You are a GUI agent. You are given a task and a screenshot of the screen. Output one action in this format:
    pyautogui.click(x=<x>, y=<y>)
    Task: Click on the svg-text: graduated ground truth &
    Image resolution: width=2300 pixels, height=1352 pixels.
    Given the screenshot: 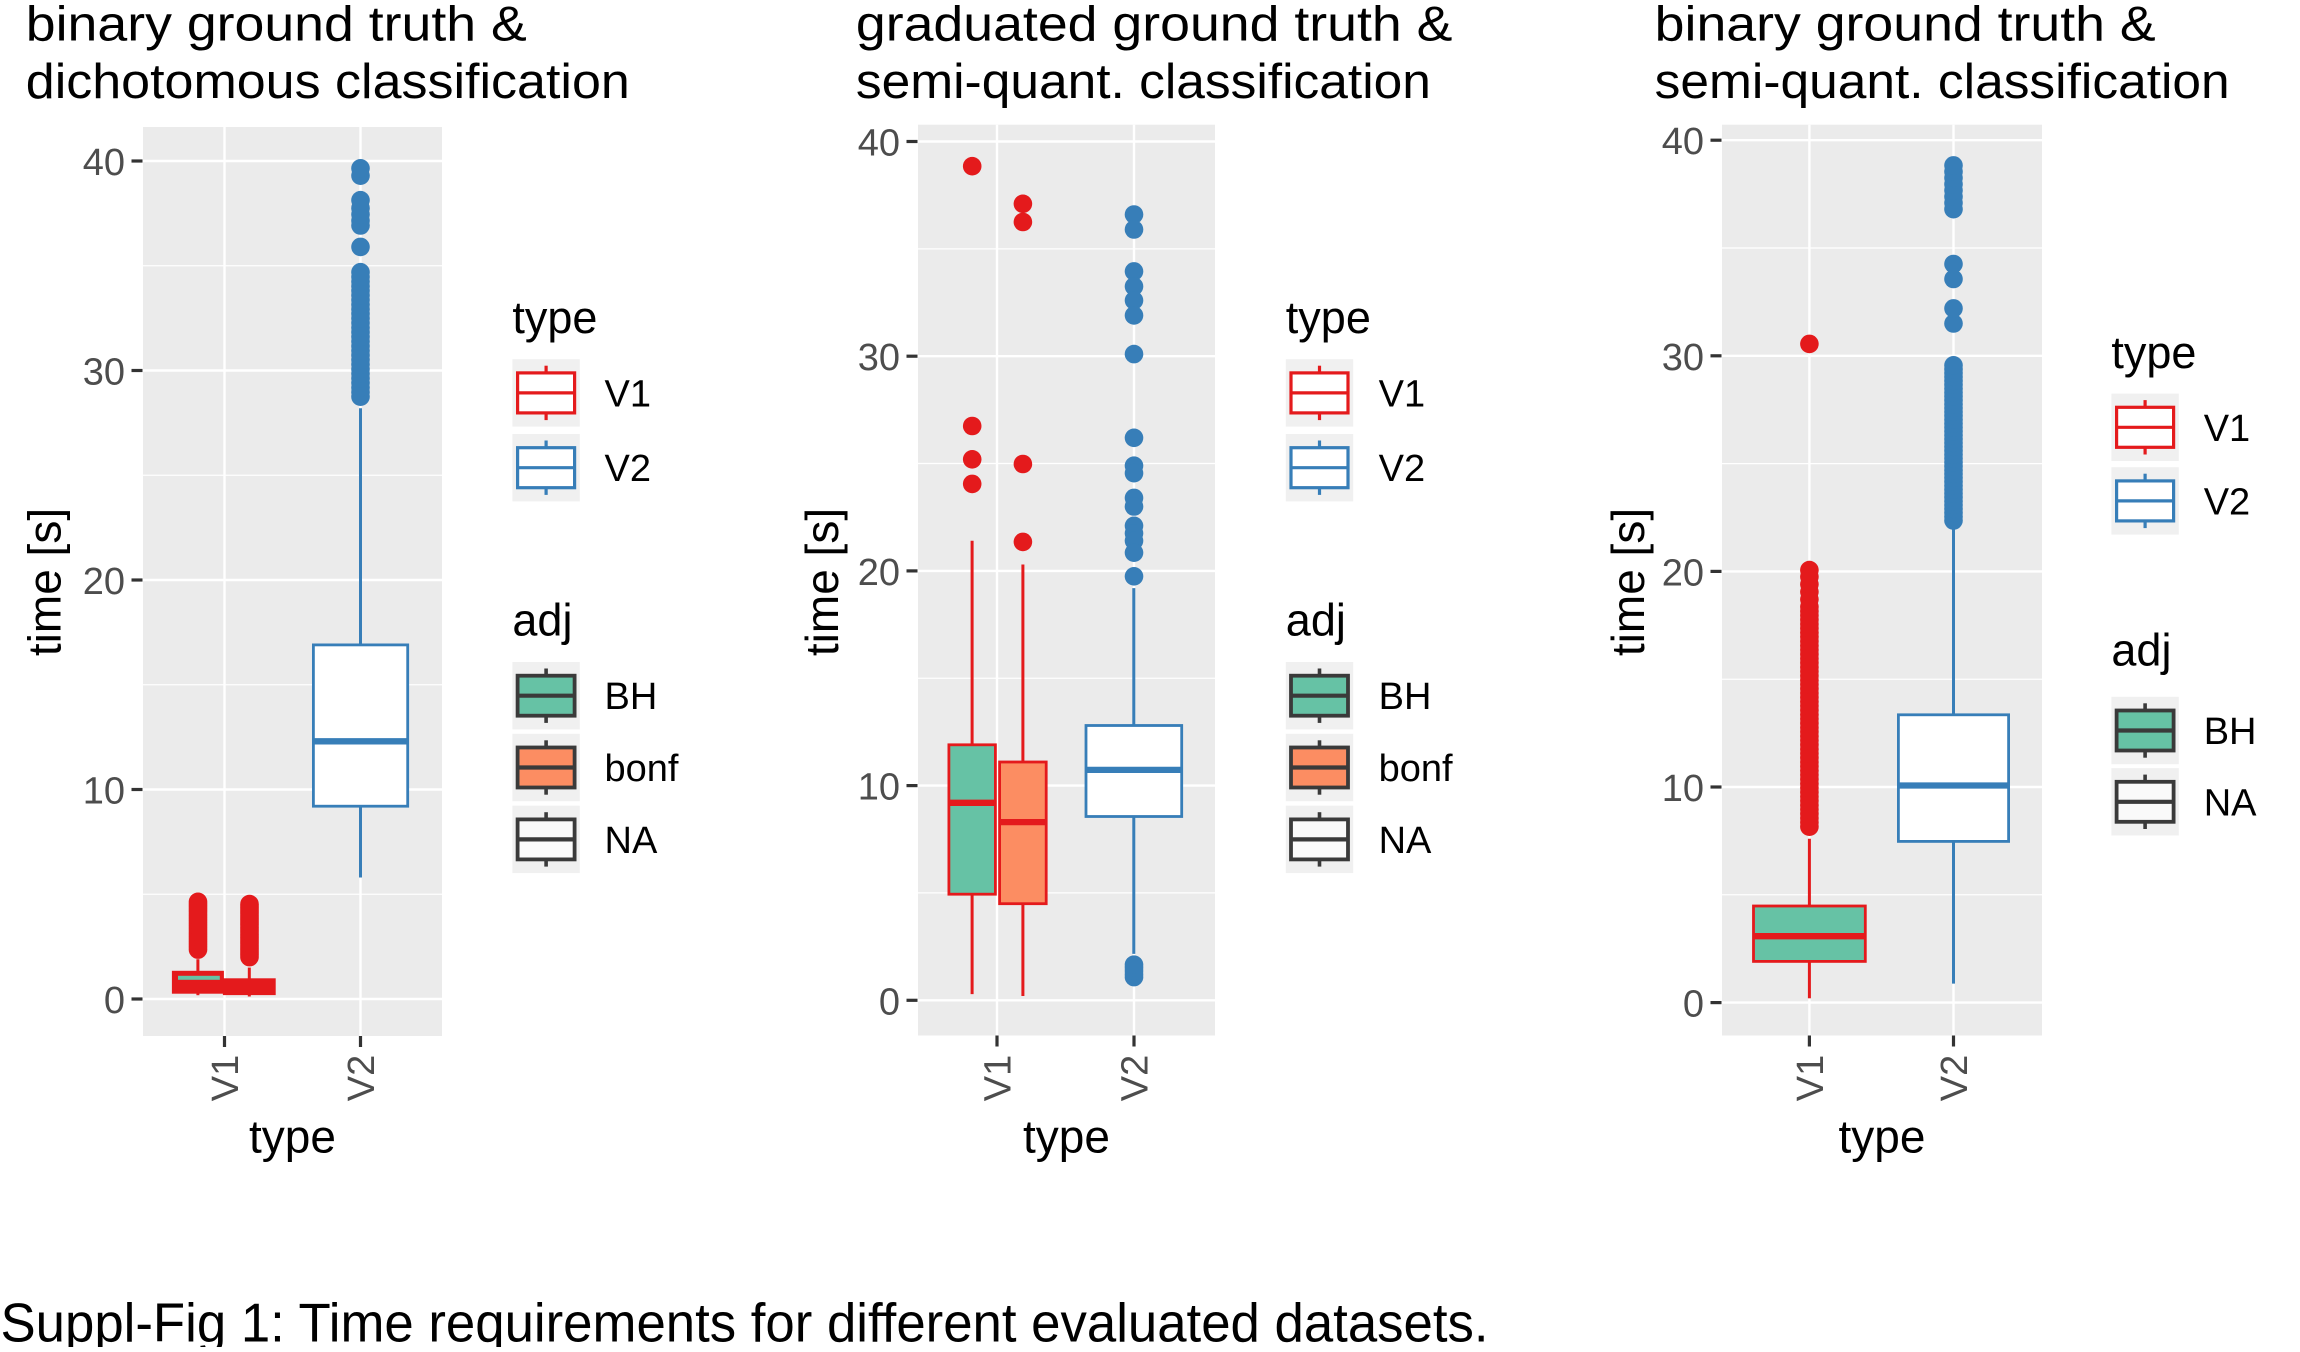 What is the action you would take?
    pyautogui.click(x=1154, y=26)
    